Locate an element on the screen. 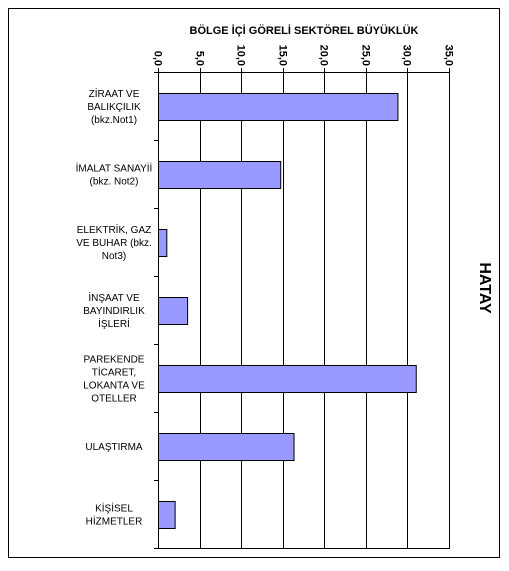 This screenshot has height=571, width=509. x-tick-label: 10,0 is located at coordinates (241, 55).